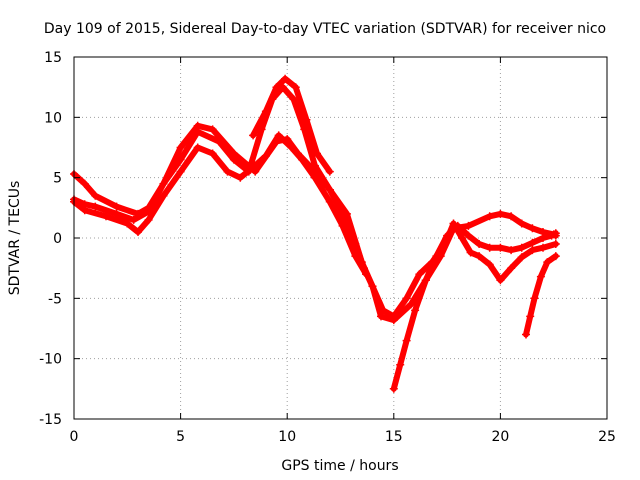  What do you see at coordinates (607, 437) in the screenshot?
I see `x-tick-label: 25` at bounding box center [607, 437].